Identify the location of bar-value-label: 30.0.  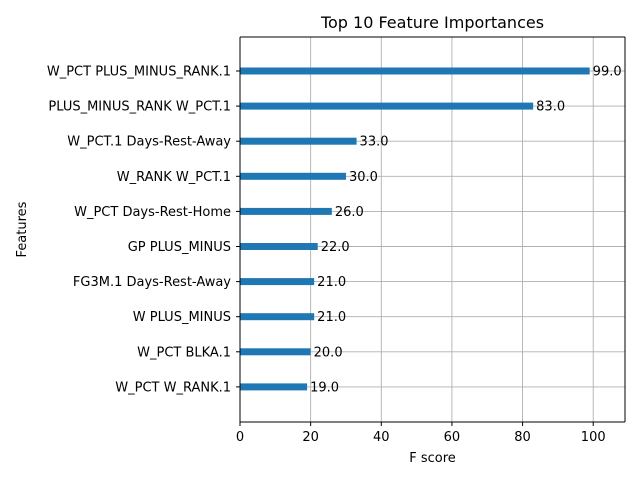
(363, 177).